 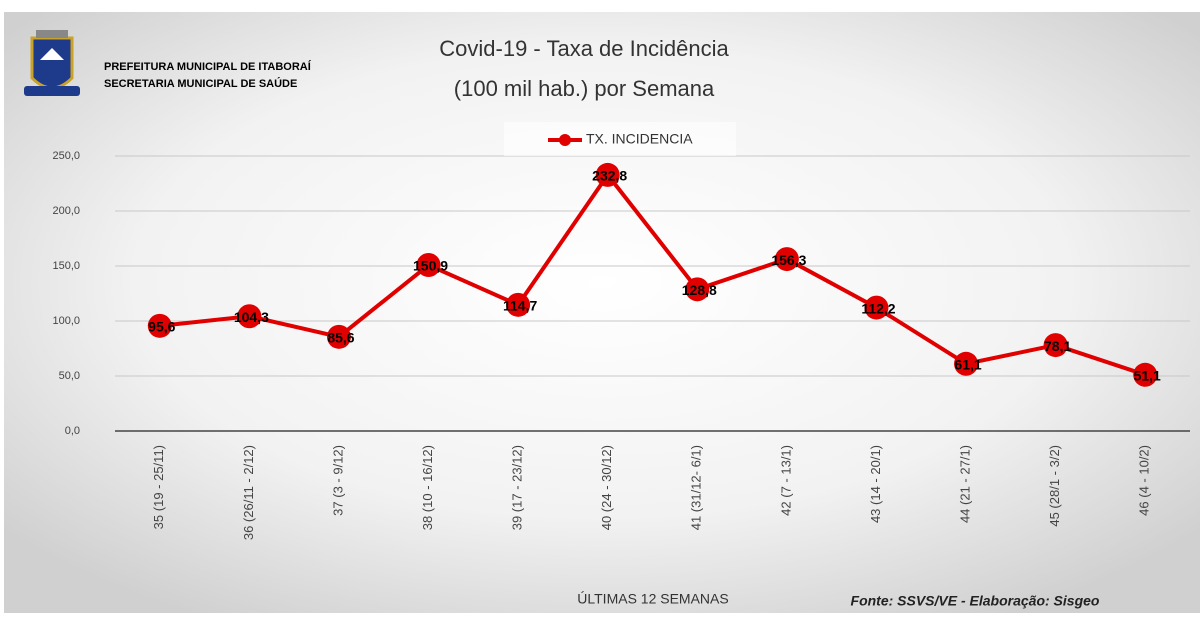 I want to click on source: Fonte: SSVS/VE - Elaboração: Sisgeo, so click(x=975, y=601).